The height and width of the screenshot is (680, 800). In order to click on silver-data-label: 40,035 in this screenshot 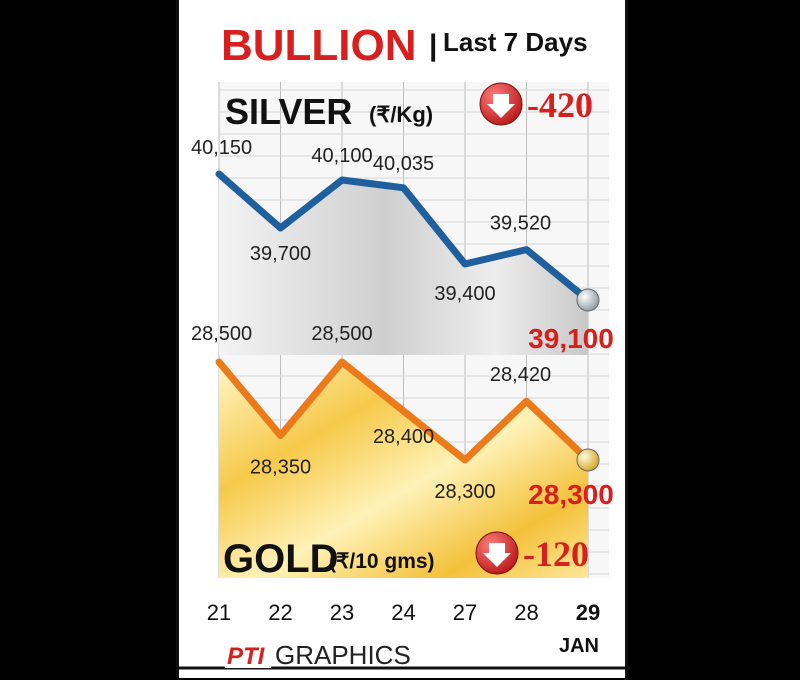, I will do `click(403, 164)`.